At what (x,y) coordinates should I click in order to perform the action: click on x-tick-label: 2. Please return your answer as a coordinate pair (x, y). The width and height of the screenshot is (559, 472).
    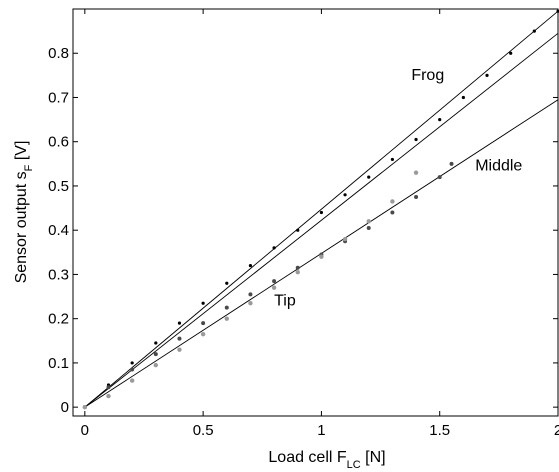
    Looking at the image, I should click on (556, 430).